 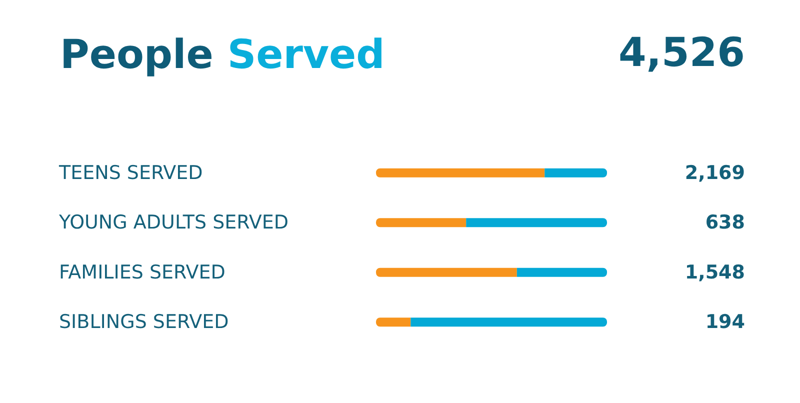 What do you see at coordinates (222, 55) in the screenshot?
I see `chart-title: People Served` at bounding box center [222, 55].